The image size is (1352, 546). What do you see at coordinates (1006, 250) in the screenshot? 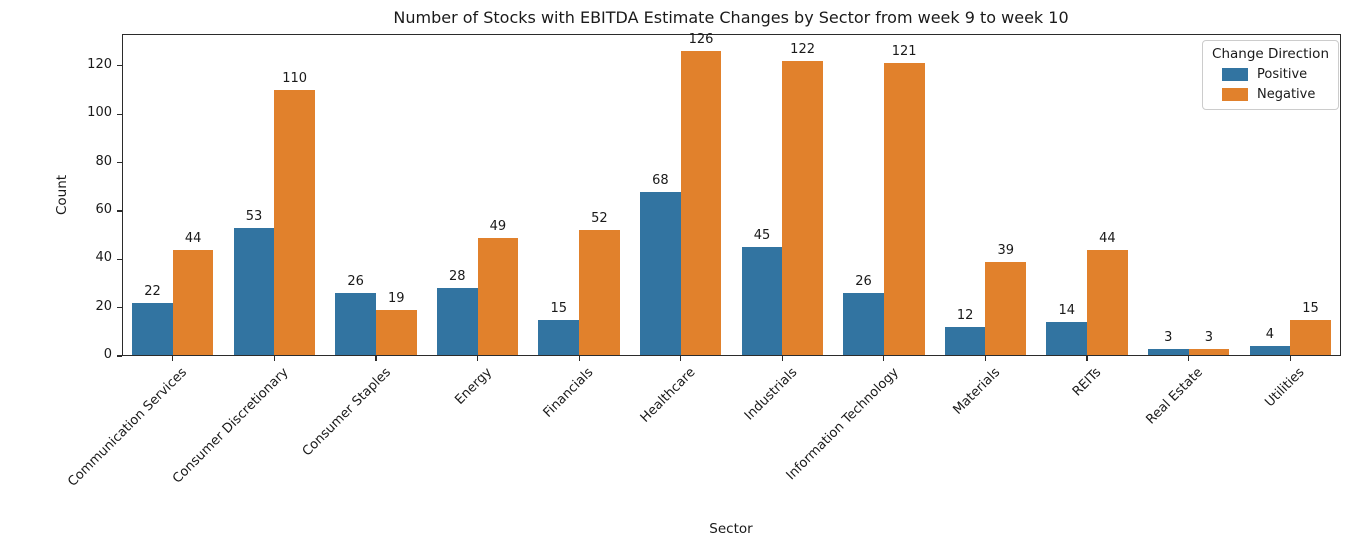
I see `bar-value-label: 39` at bounding box center [1006, 250].